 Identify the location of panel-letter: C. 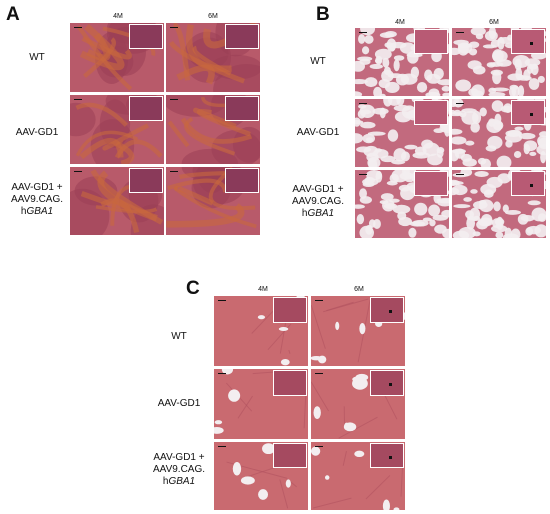
(193, 288).